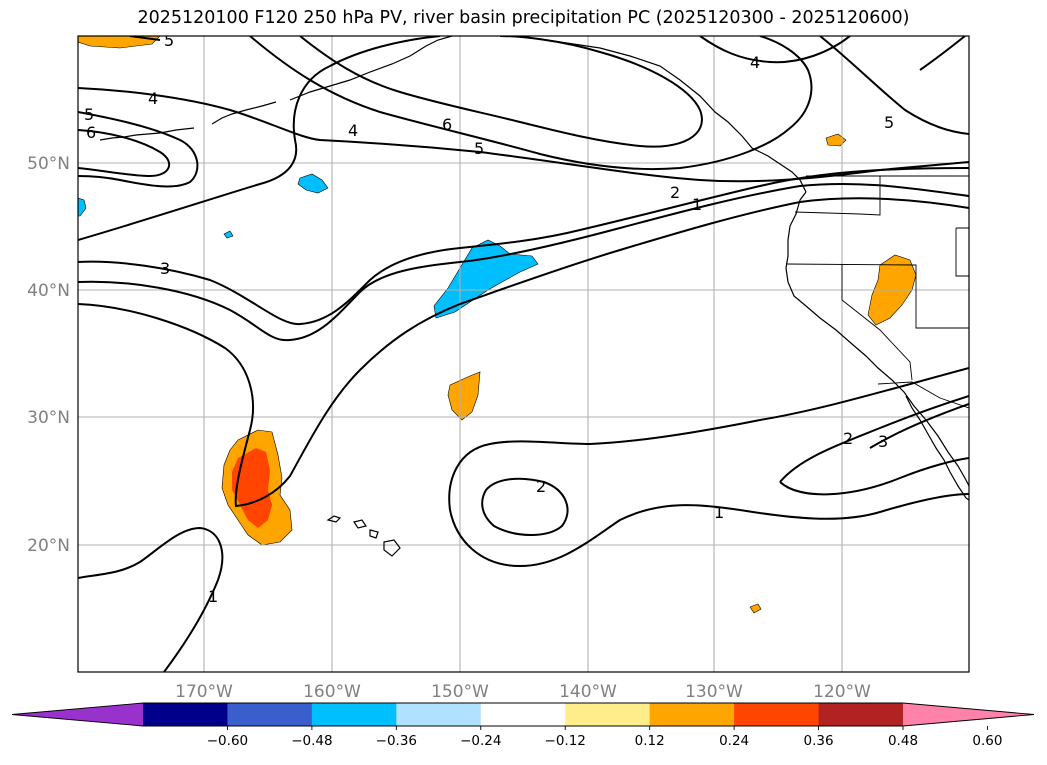  Describe the element at coordinates (396, 741) in the screenshot. I see `colorbar-tick-label: −0.36` at that location.